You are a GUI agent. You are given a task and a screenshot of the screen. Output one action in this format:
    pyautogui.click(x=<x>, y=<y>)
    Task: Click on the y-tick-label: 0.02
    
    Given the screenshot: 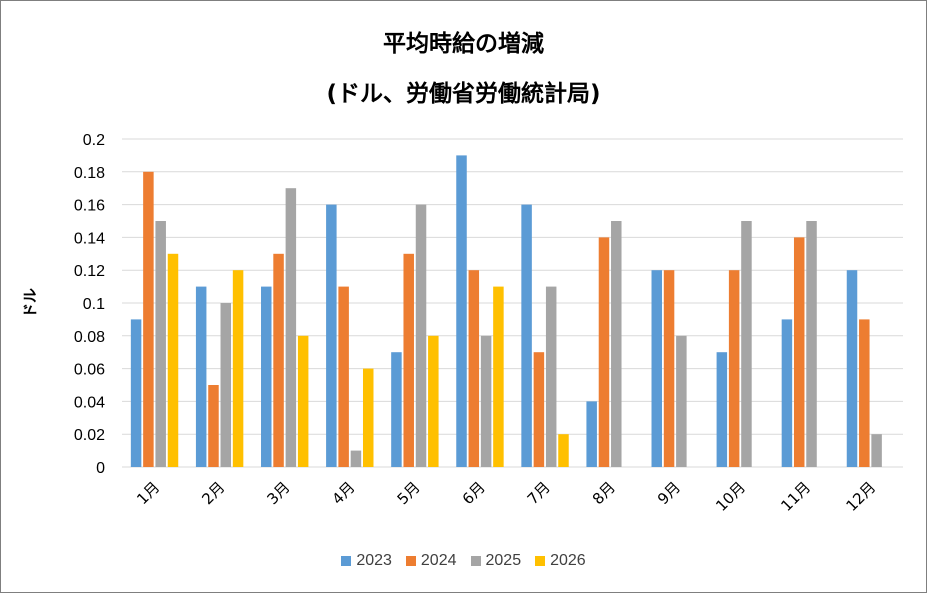 What is the action you would take?
    pyautogui.click(x=89, y=435)
    